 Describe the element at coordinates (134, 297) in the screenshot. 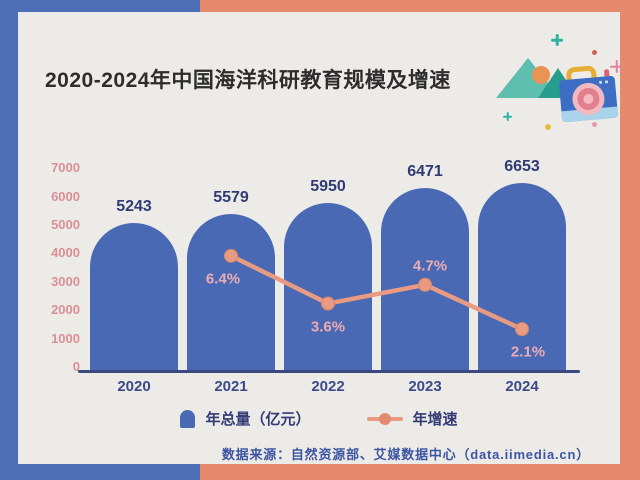

I see `bar-2020` at that location.